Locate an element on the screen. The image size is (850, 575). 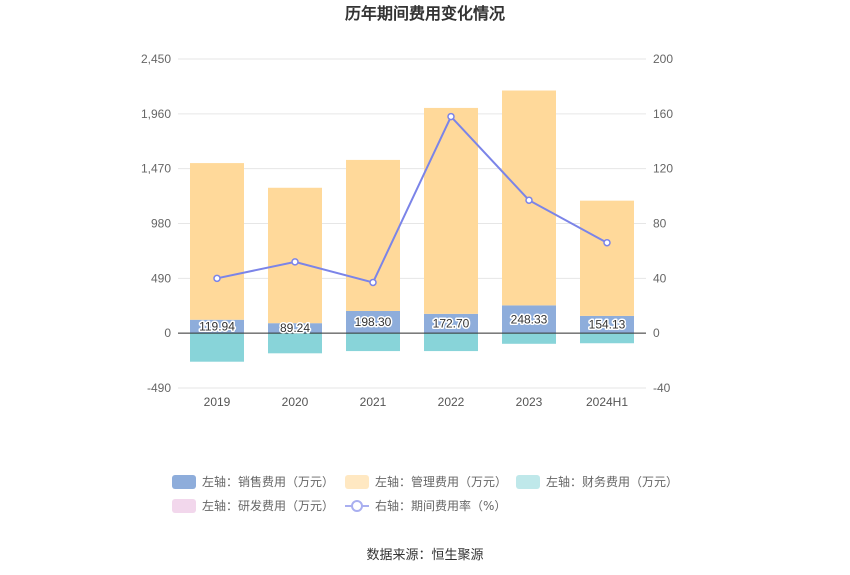
right-tick-label: 200 is located at coordinates (663, 59).